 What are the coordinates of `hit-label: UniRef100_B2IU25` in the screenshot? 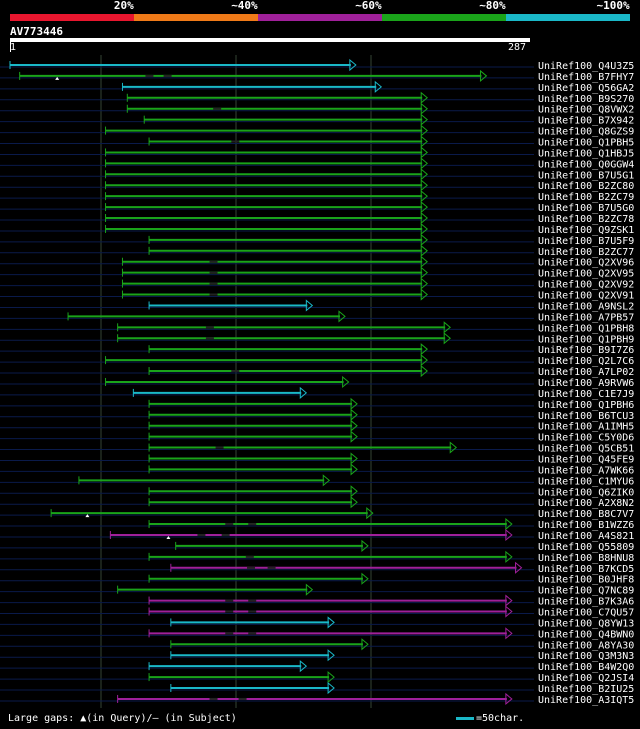 It's located at (586, 689).